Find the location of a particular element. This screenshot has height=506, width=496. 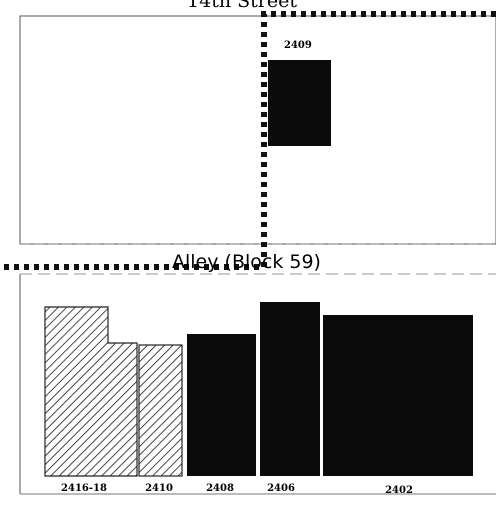

lot-2406-label: 2406 is located at coordinates (281, 488).